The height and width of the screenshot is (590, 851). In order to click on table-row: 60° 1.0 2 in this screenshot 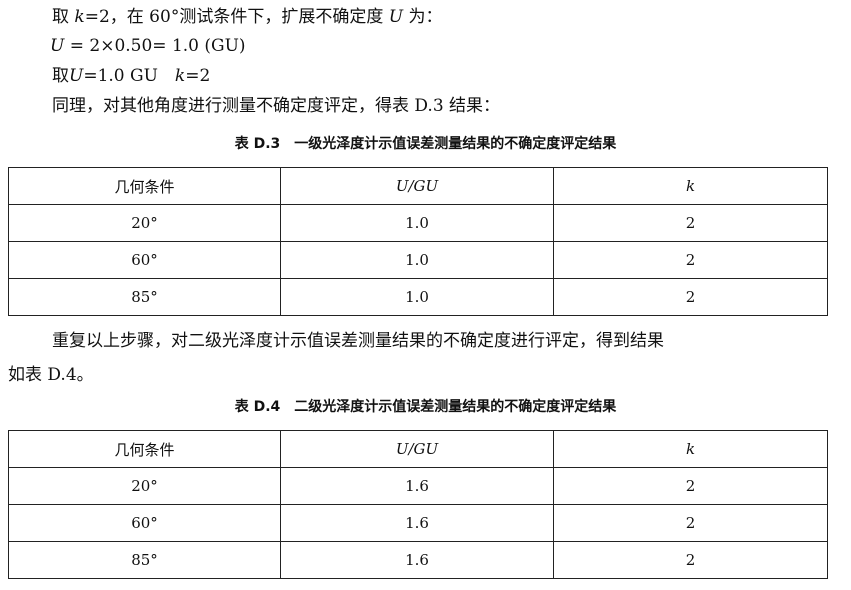, I will do `click(418, 260)`.